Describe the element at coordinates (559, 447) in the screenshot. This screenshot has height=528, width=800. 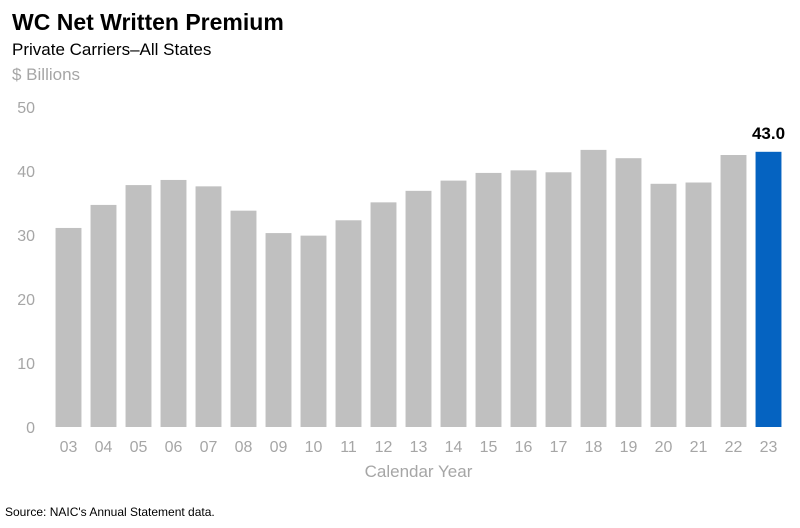
I see `x-tick-label: 17` at that location.